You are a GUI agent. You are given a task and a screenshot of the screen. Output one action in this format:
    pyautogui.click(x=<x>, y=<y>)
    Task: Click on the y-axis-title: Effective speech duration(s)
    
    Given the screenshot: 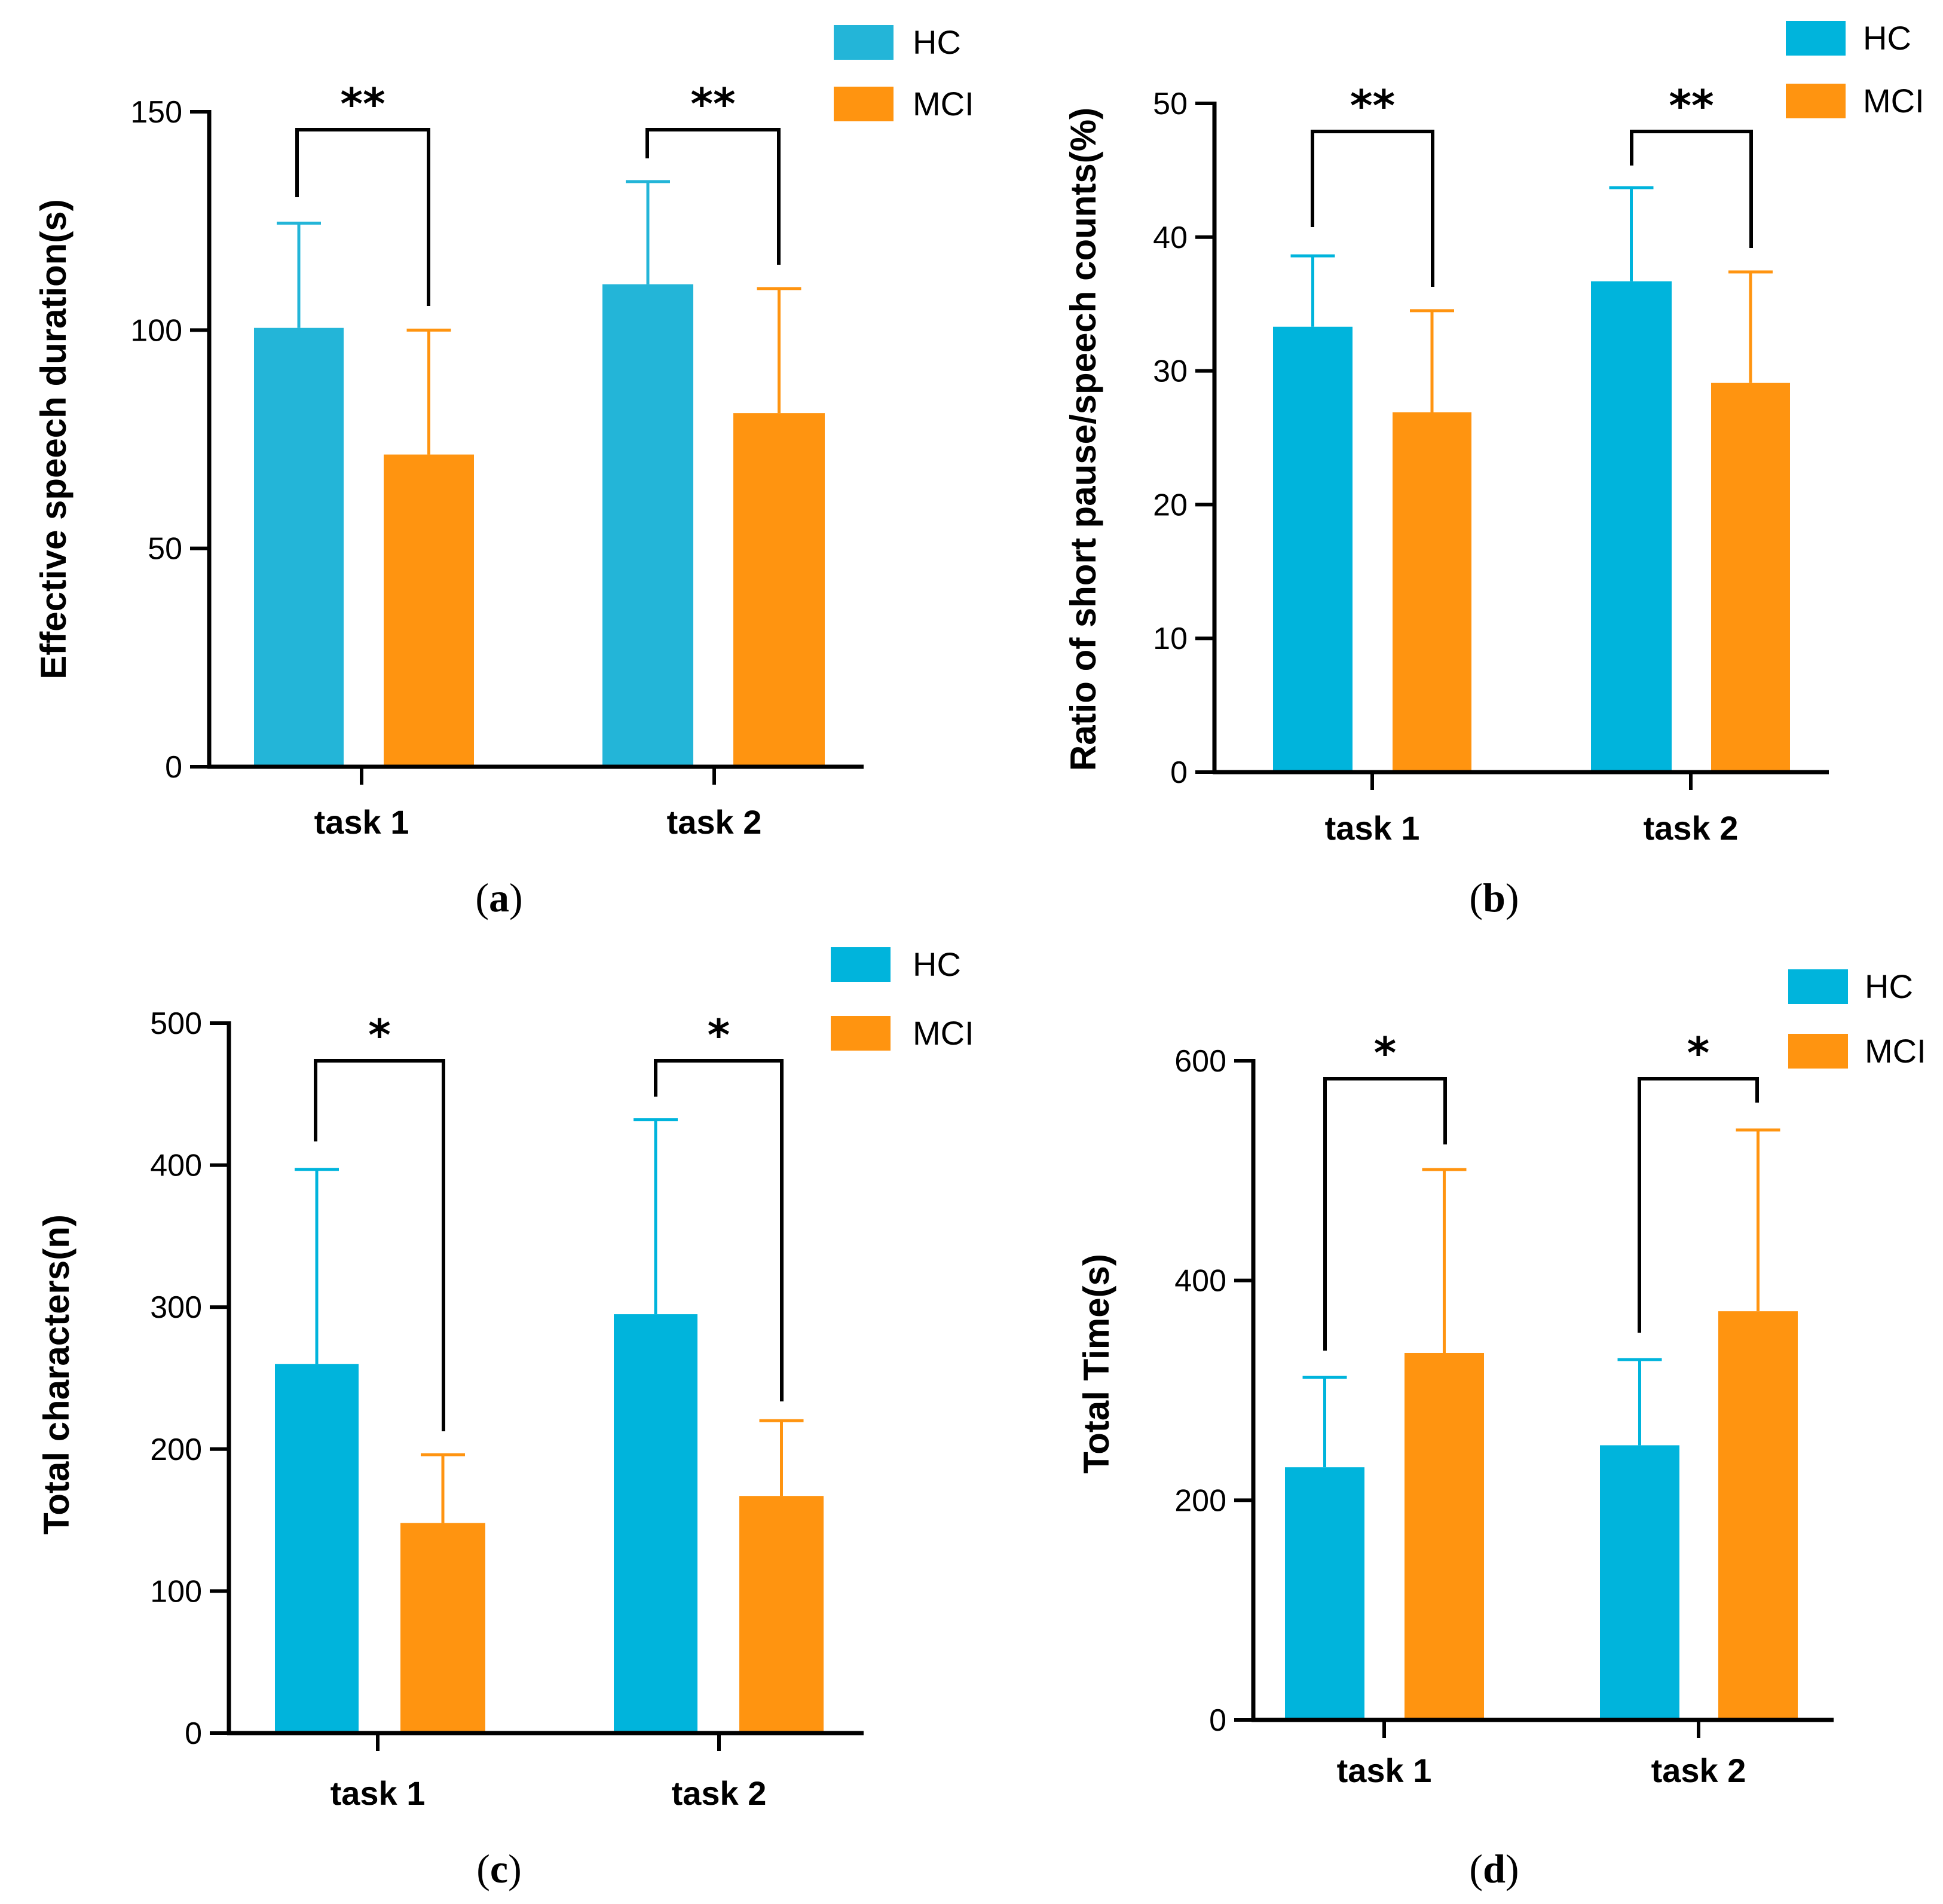 What is the action you would take?
    pyautogui.click(x=54, y=439)
    